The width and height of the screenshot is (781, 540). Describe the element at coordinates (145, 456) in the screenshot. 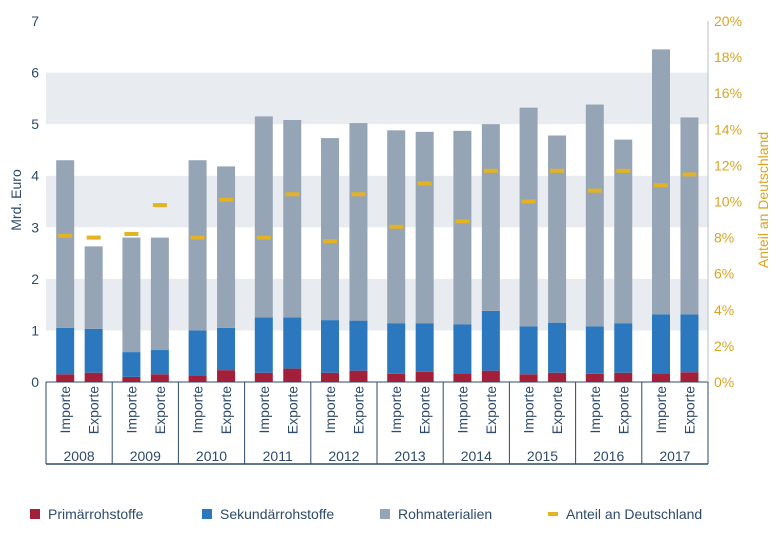

I see `year-label: 2009` at that location.